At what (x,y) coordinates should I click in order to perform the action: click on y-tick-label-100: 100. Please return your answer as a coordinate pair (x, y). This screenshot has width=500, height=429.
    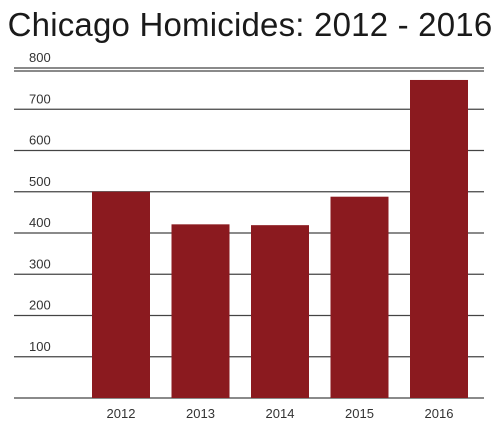
    Looking at the image, I should click on (40, 346).